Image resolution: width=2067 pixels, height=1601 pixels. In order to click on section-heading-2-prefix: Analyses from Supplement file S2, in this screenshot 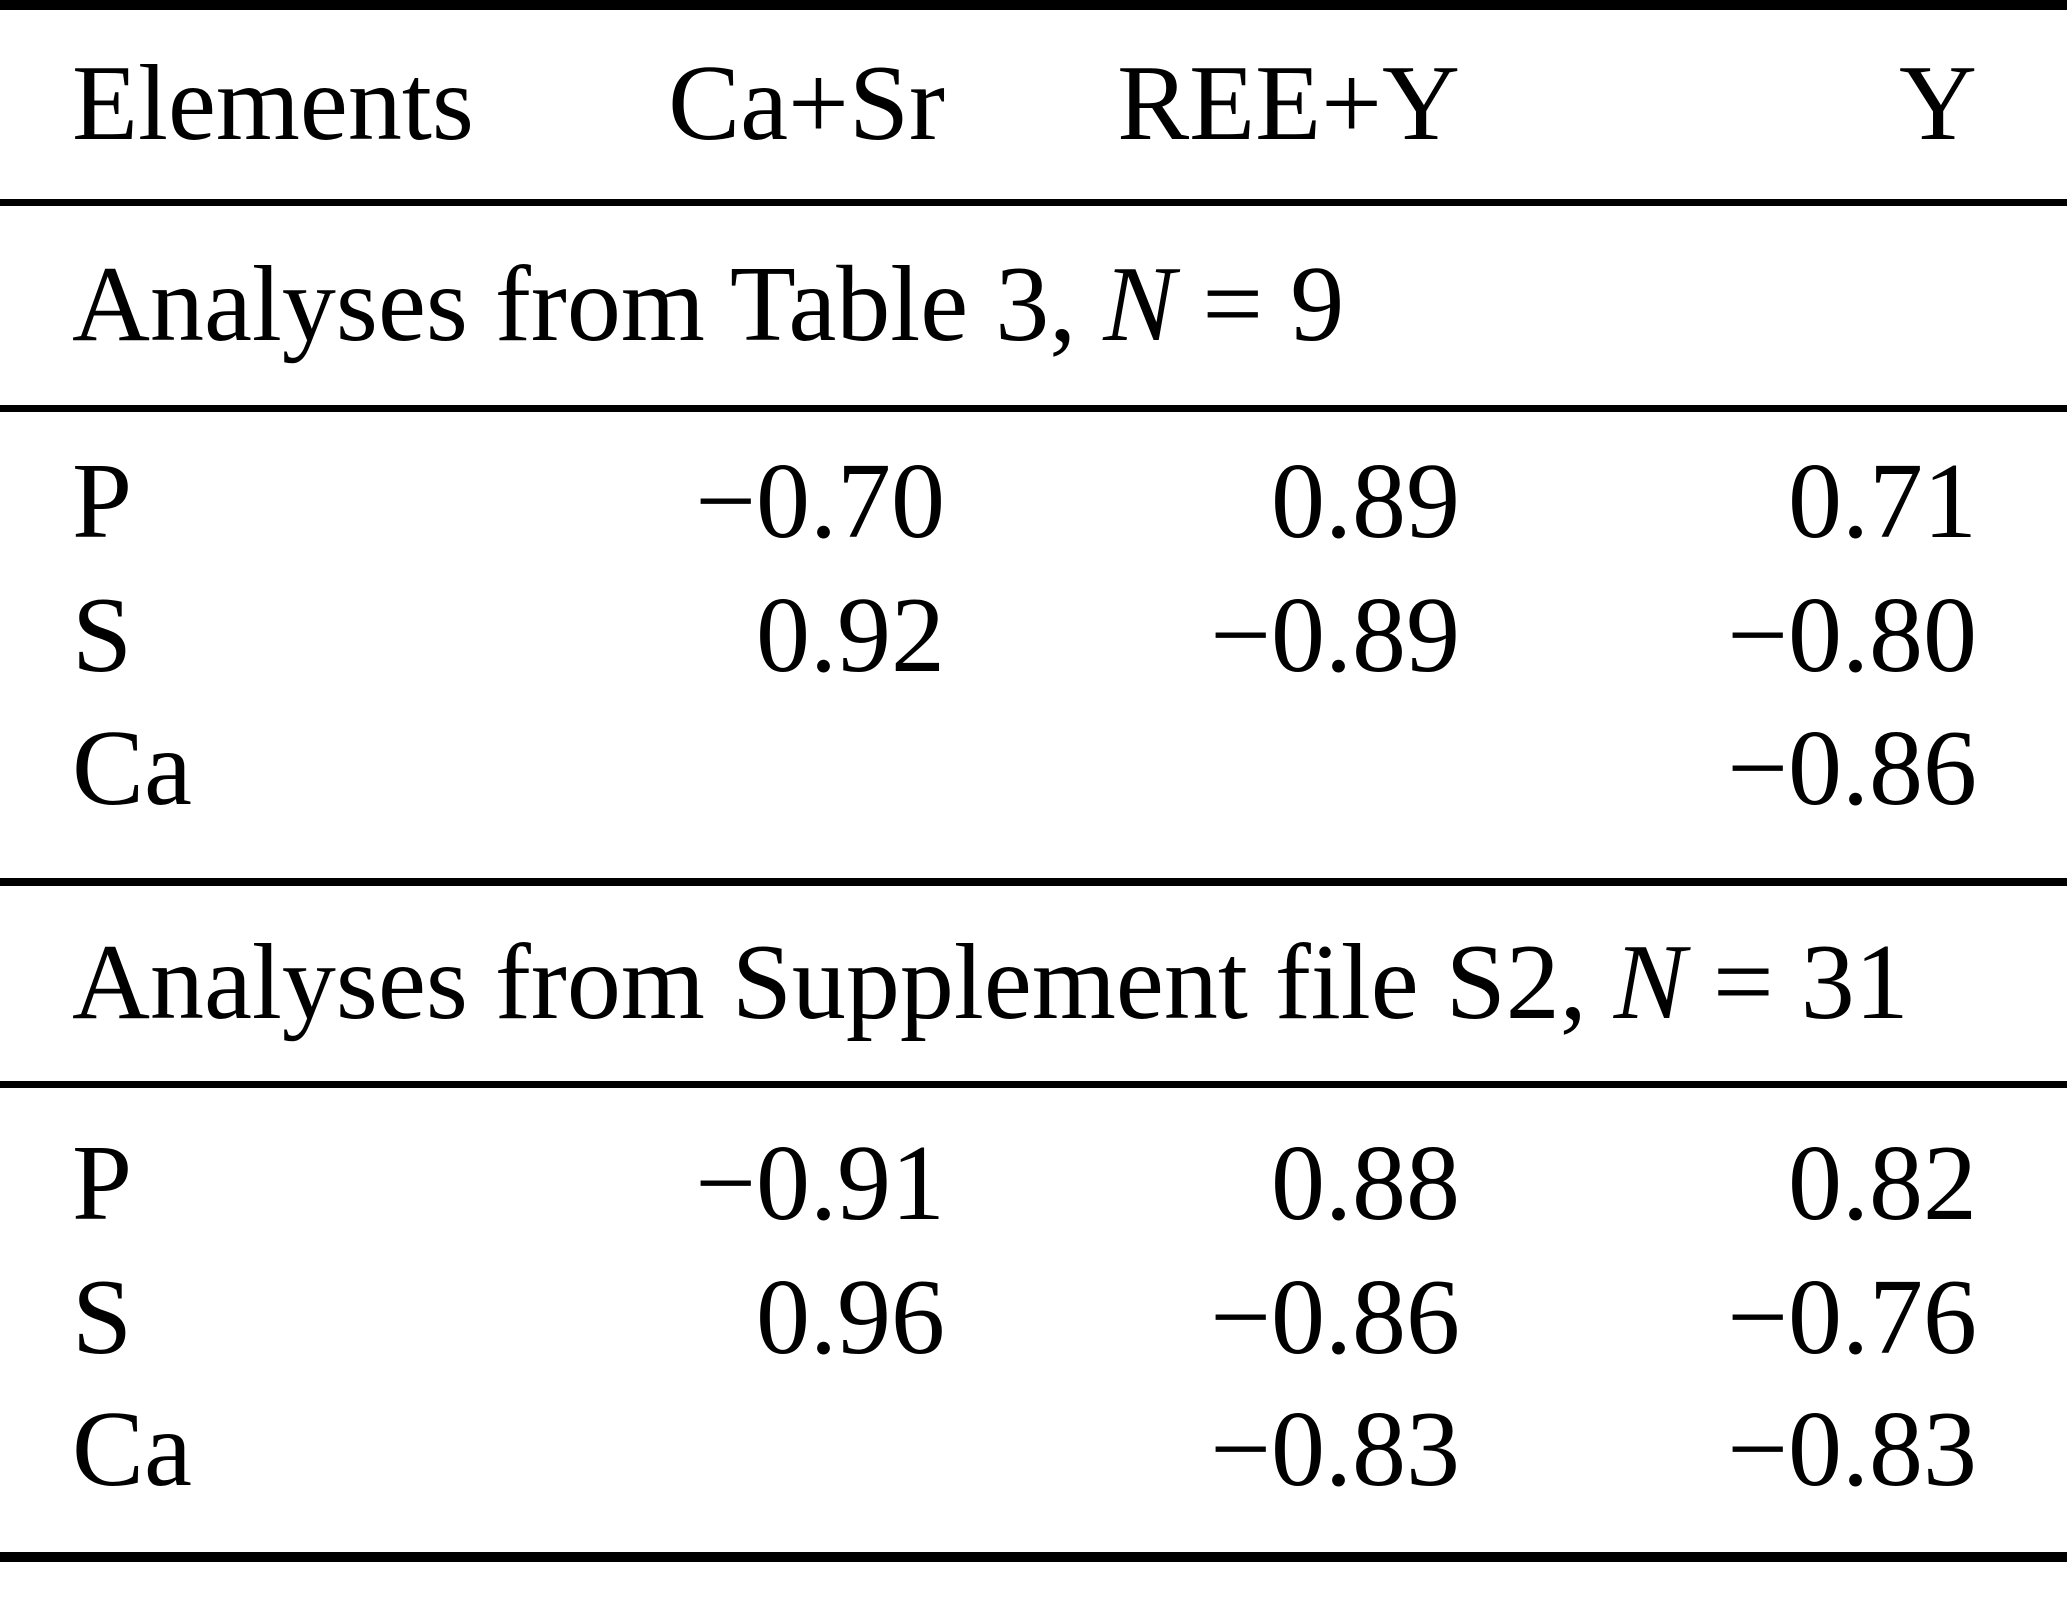, I will do `click(843, 983)`.